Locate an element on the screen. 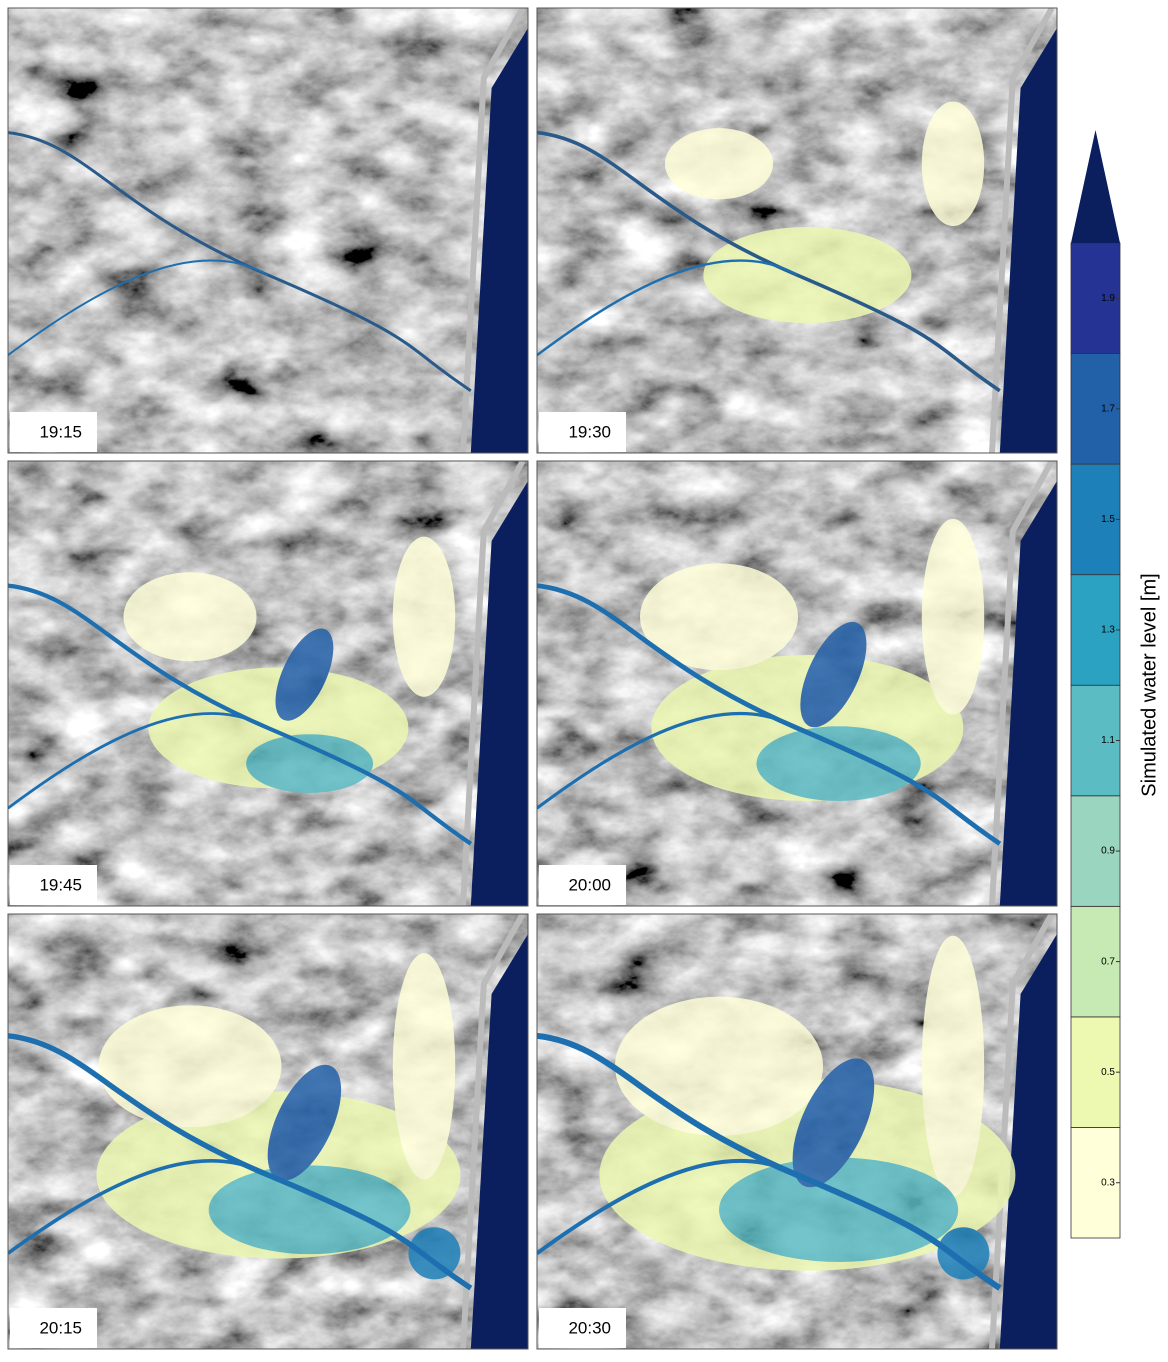 The image size is (1168, 1362). time-label: 20:00 is located at coordinates (589, 884).